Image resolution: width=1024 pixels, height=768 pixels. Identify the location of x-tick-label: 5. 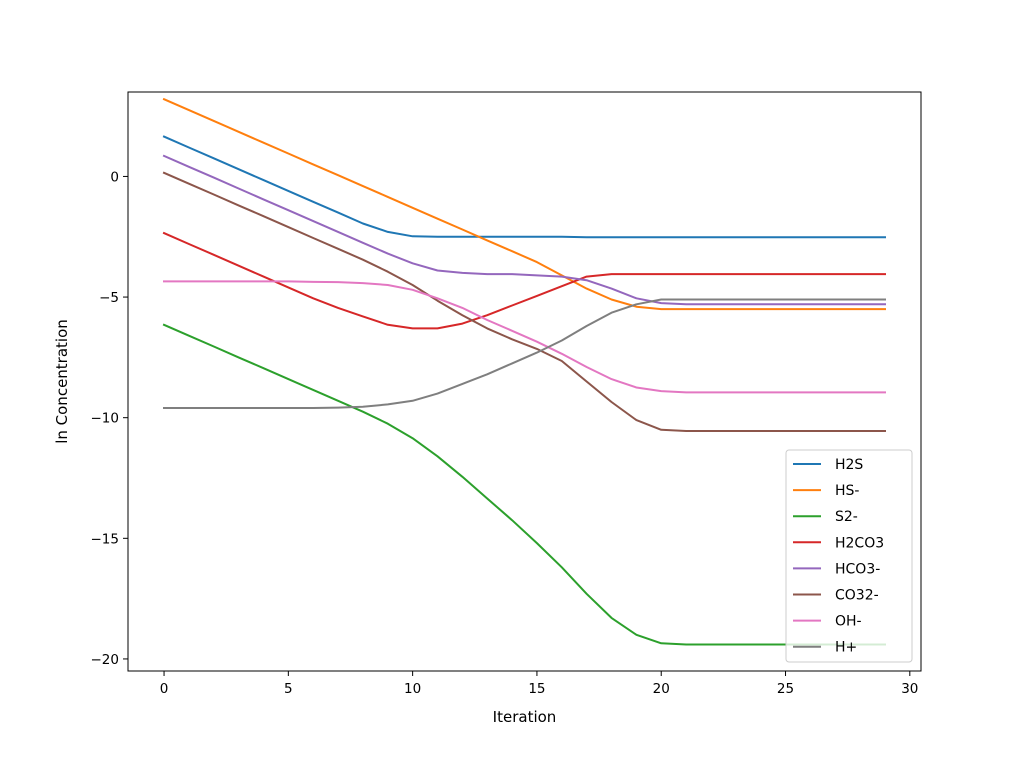
(288, 689).